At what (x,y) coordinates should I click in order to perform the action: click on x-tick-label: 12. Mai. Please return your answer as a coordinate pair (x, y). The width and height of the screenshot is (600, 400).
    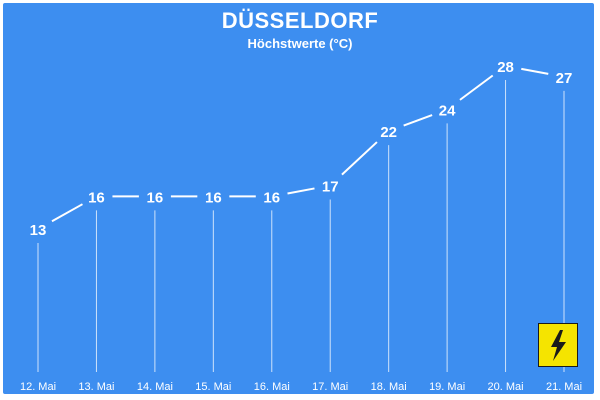
    Looking at the image, I should click on (38, 387).